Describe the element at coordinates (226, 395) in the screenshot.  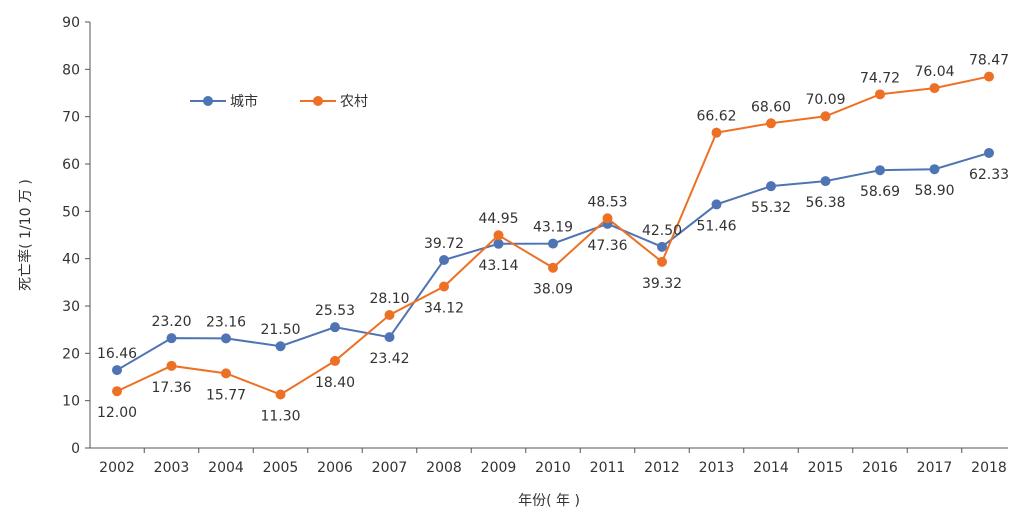
I see `data-label-rural: 15.77` at that location.